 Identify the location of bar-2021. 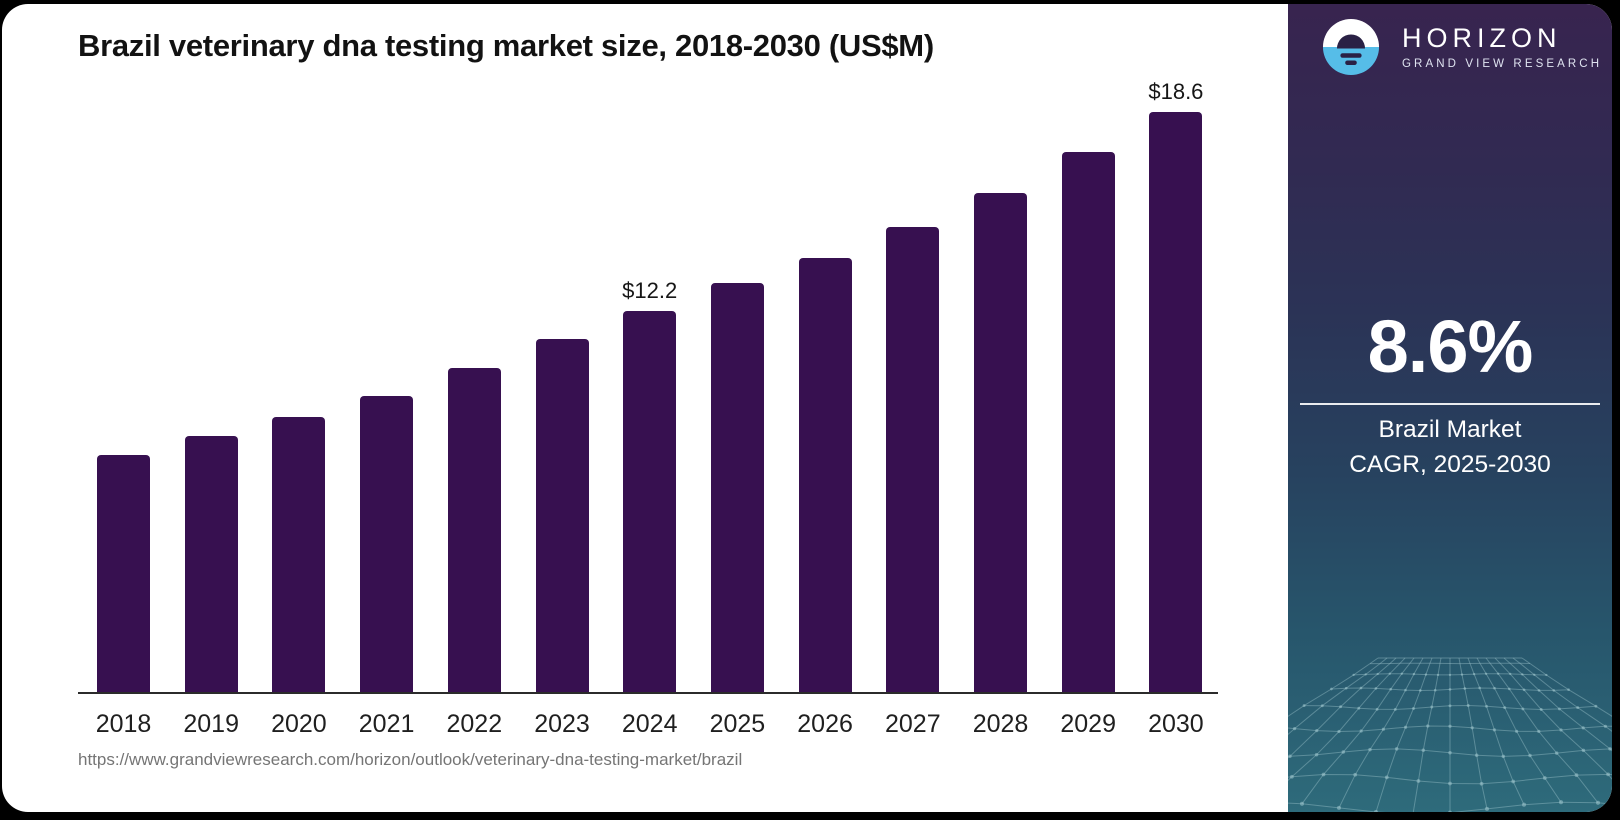
(387, 543).